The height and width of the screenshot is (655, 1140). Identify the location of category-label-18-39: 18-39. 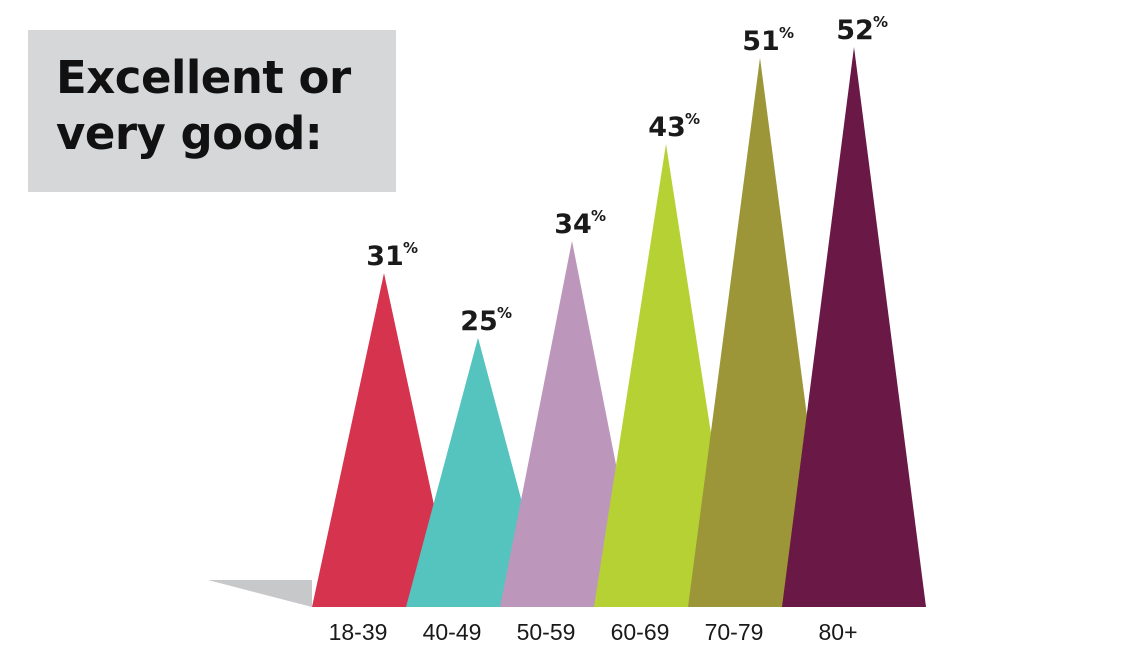
(358, 632).